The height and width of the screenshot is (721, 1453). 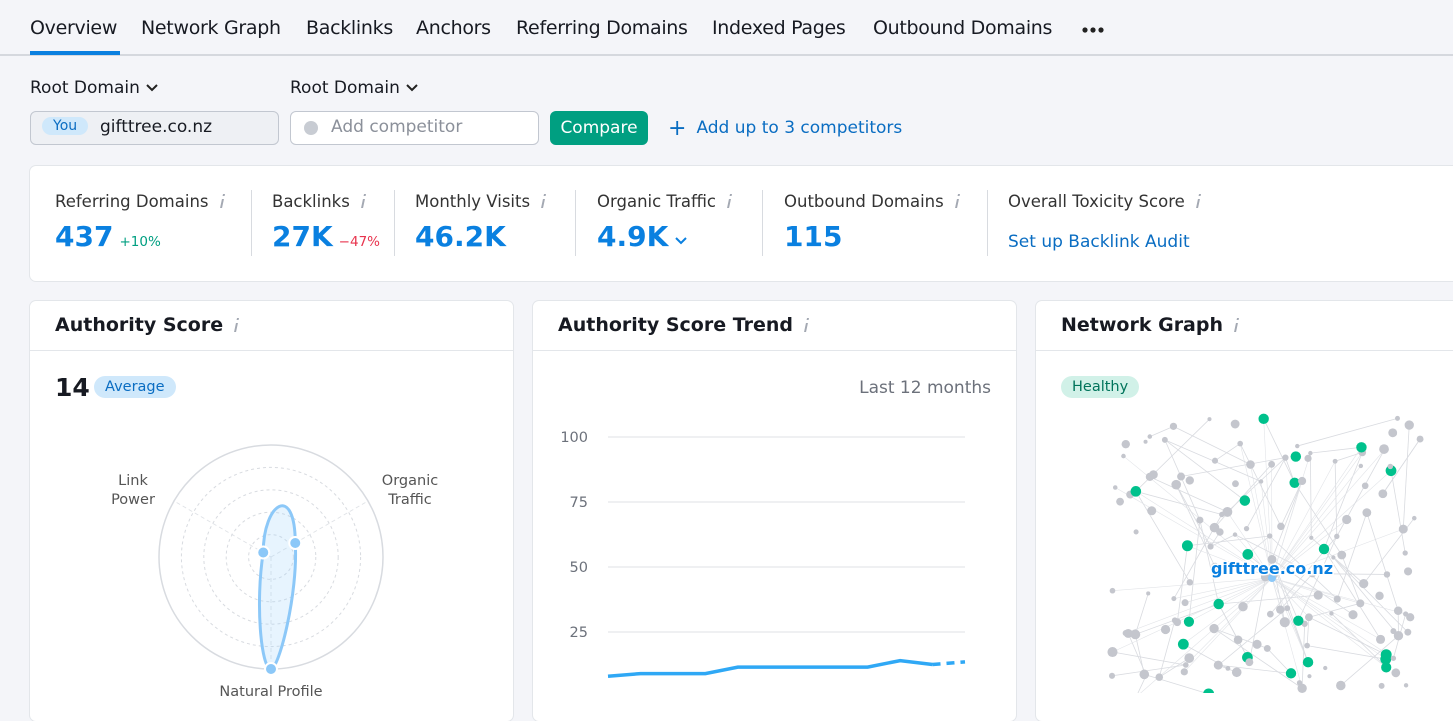 I want to click on y-tick-label: 25, so click(x=579, y=633).